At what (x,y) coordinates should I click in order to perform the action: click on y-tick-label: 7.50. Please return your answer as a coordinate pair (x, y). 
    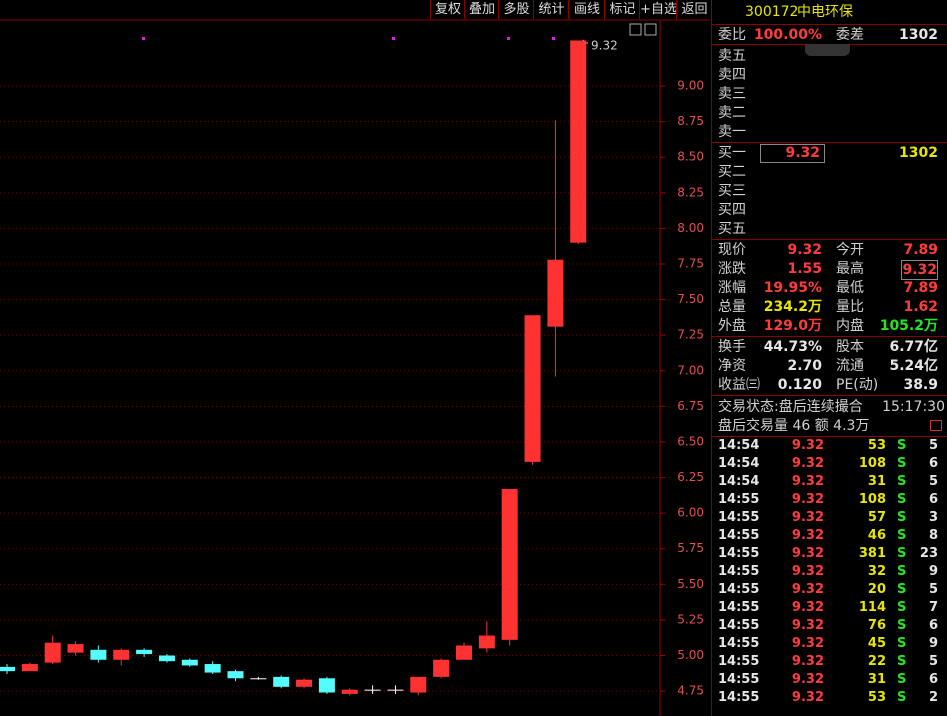
    Looking at the image, I should click on (690, 299).